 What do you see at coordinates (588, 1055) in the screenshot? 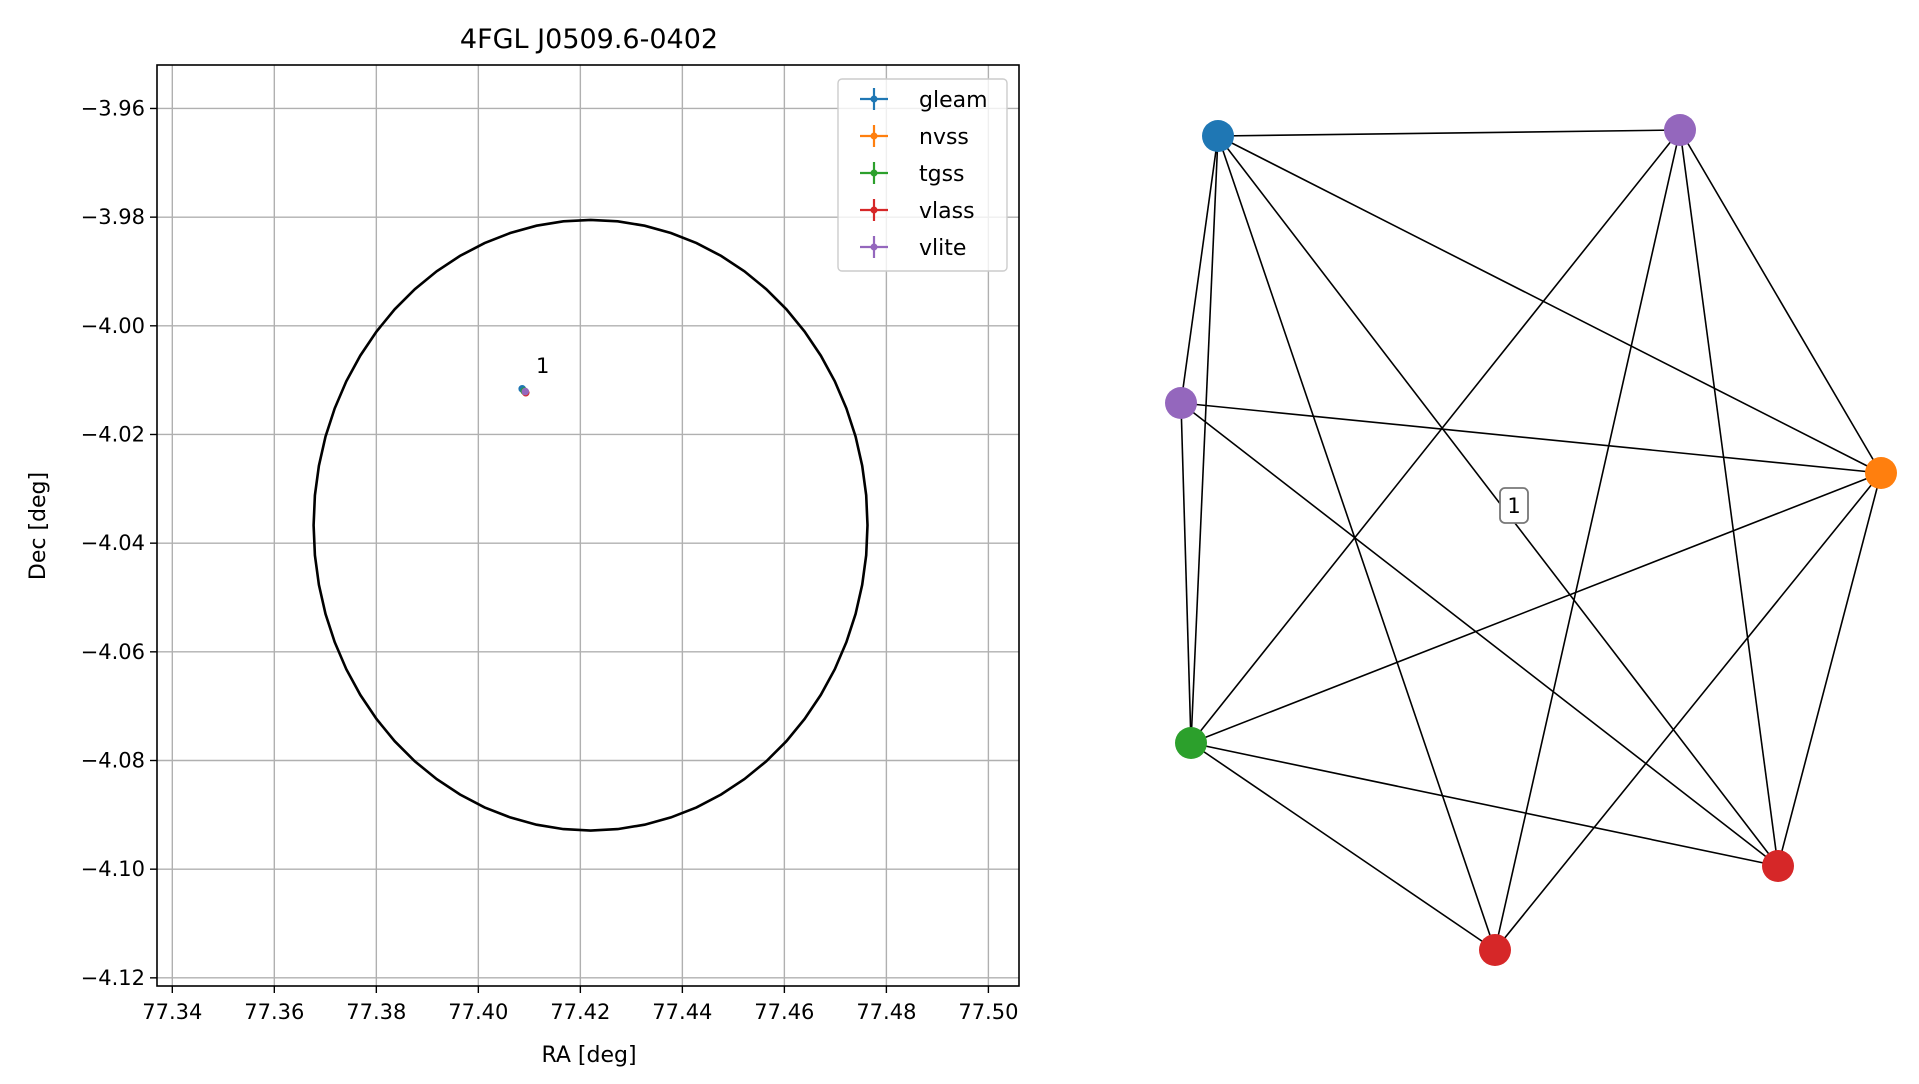
I see `x-axis-label: RA [deg]` at bounding box center [588, 1055].